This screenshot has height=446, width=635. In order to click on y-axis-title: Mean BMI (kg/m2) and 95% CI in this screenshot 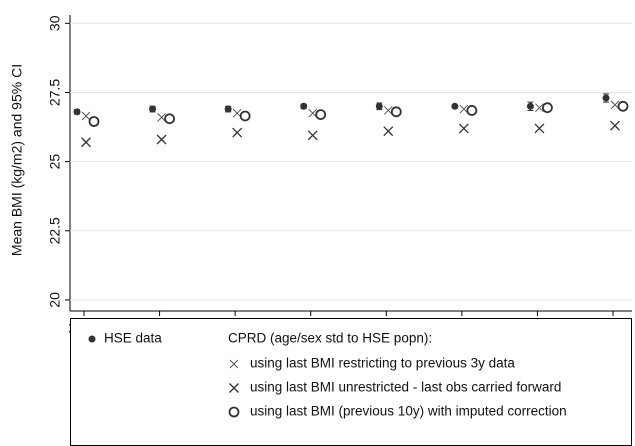, I will do `click(17, 160)`.